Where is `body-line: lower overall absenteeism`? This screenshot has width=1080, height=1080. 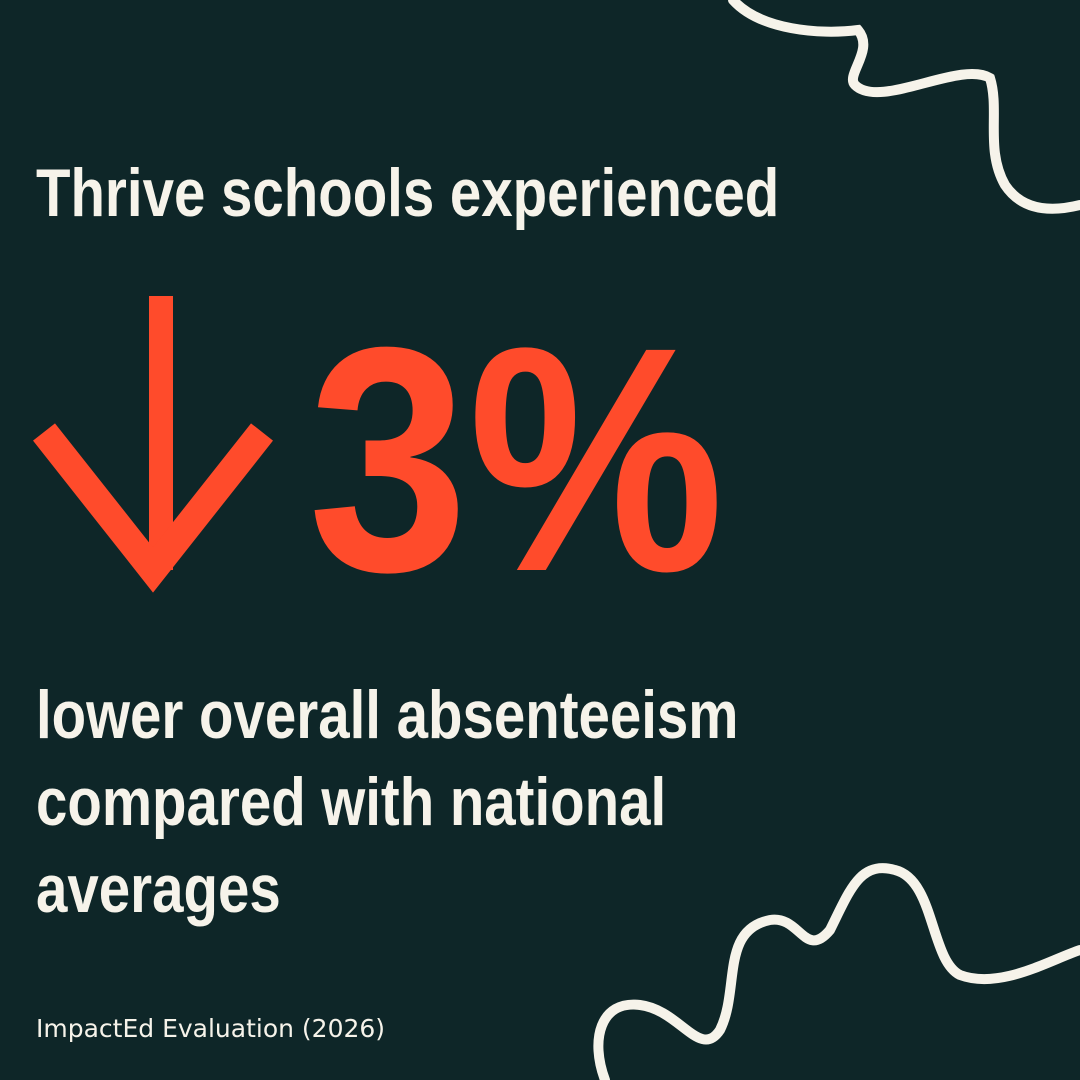 body-line: lower overall absenteeism is located at coordinates (387, 715).